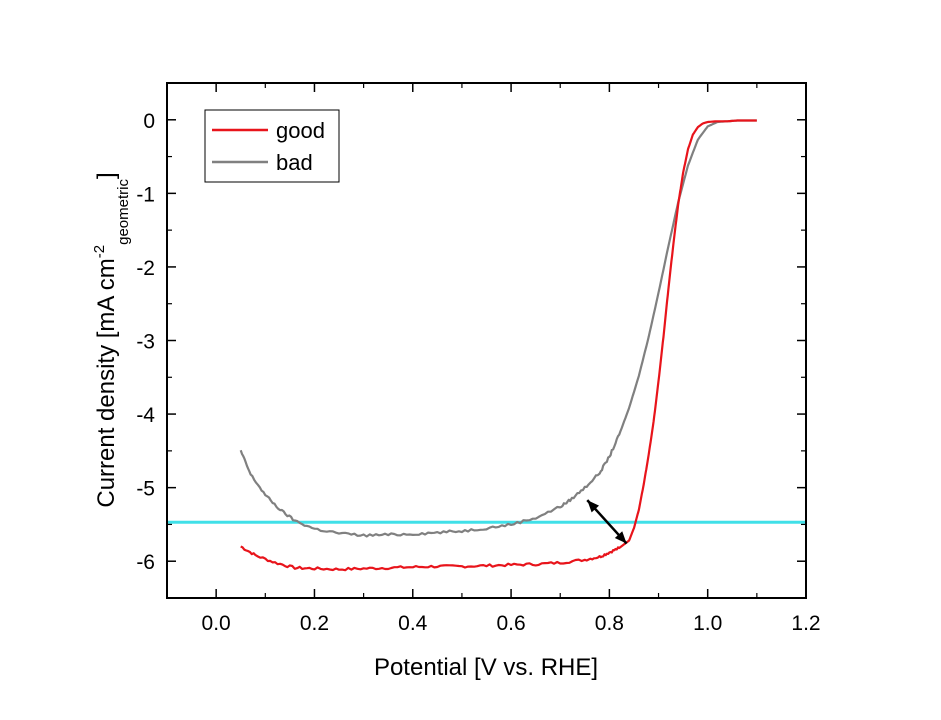 The image size is (941, 720). What do you see at coordinates (216, 623) in the screenshot?
I see `x-tick-label: 0.0` at bounding box center [216, 623].